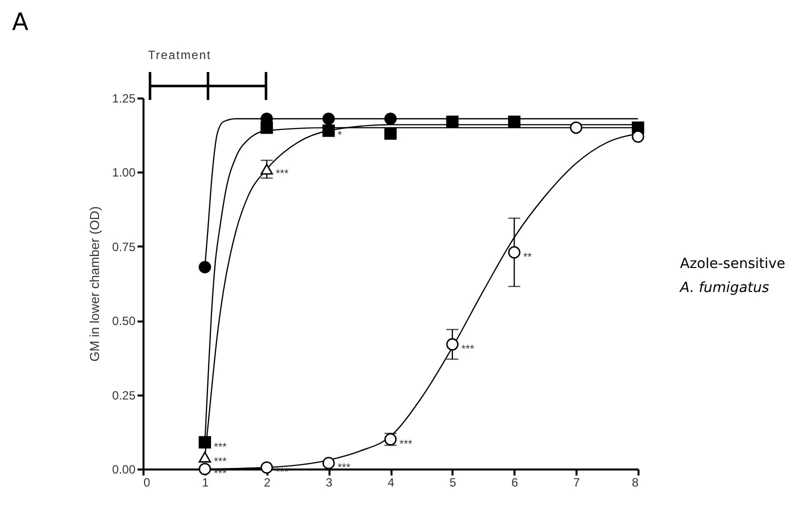 The width and height of the screenshot is (795, 515). I want to click on text: A. fumigatus, so click(725, 288).